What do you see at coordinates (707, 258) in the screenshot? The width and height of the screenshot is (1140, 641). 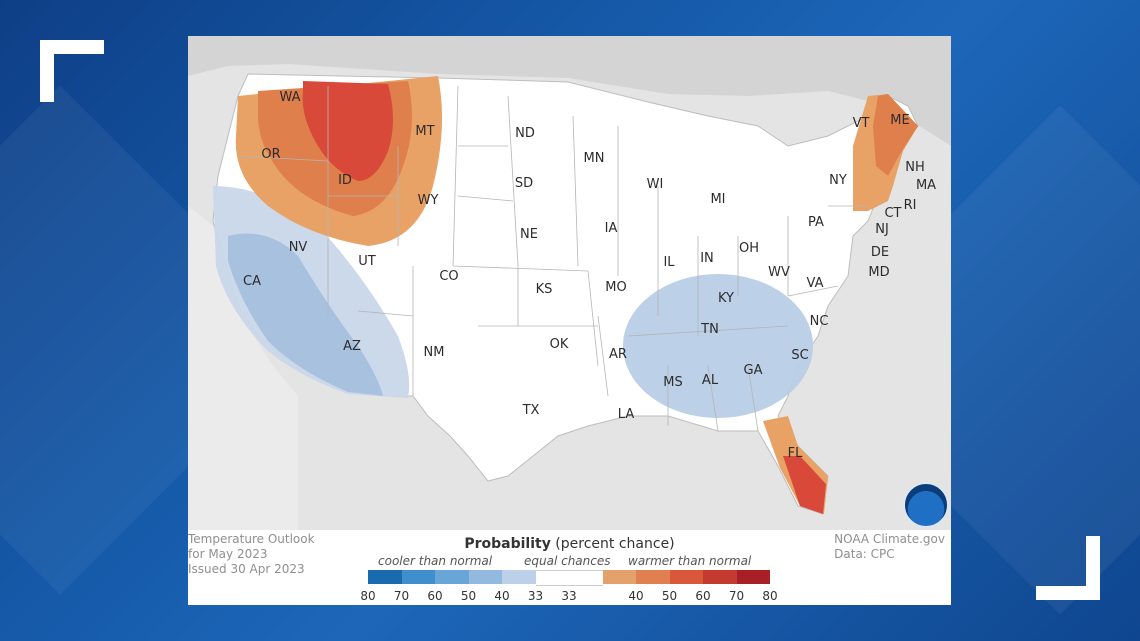 I see `state-label-in: IN` at bounding box center [707, 258].